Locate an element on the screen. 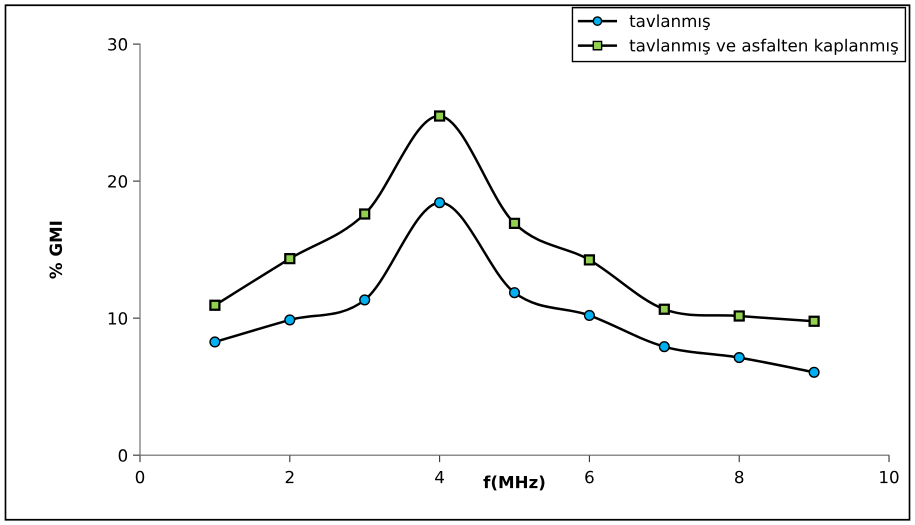 This screenshot has width=915, height=525. y-tick-label: 20 is located at coordinates (118, 181).